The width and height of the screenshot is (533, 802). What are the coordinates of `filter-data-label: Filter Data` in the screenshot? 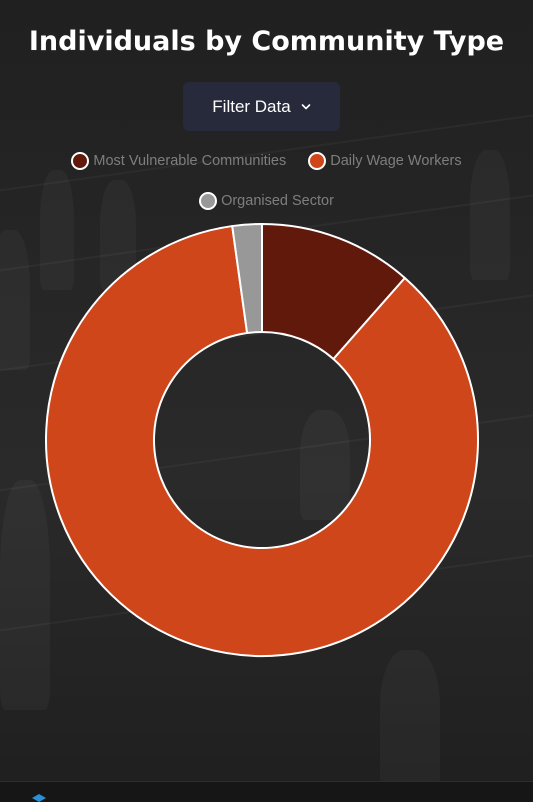 It's located at (251, 106).